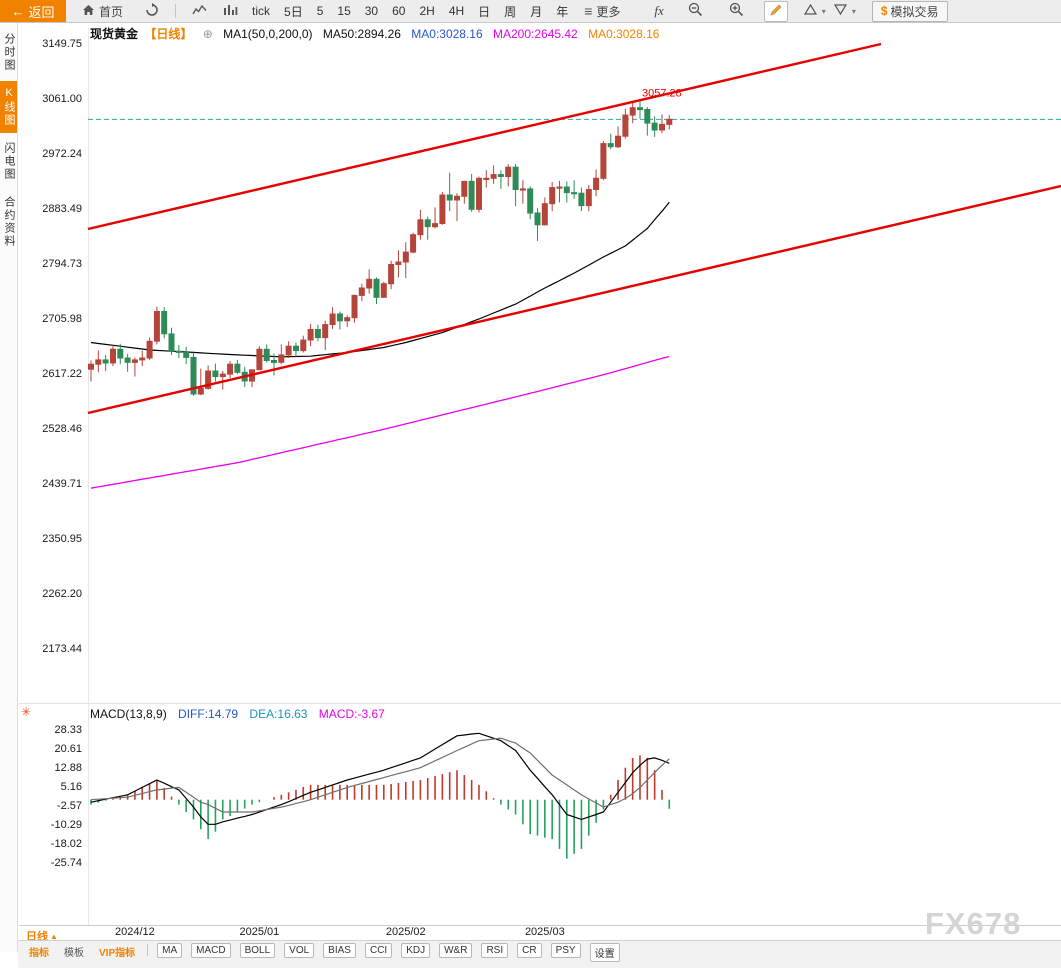 Image resolution: width=1061 pixels, height=968 pixels. Describe the element at coordinates (624, 34) in the screenshot. I see `ma0-value-orange: MA0:3028.16` at that location.